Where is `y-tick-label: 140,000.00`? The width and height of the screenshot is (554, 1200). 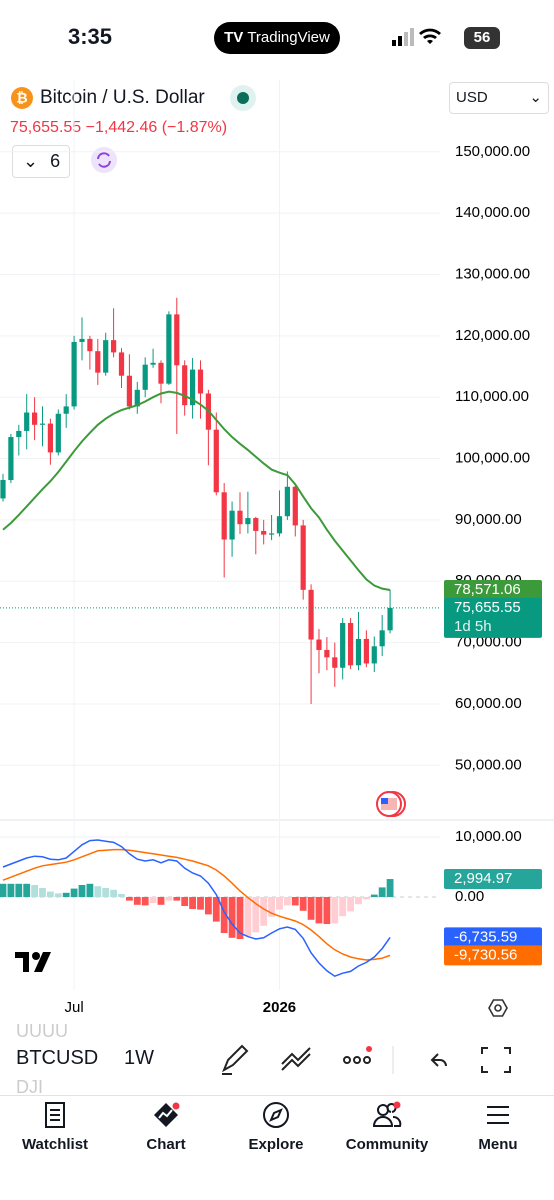
y-tick-label: 140,000.00 is located at coordinates (492, 212).